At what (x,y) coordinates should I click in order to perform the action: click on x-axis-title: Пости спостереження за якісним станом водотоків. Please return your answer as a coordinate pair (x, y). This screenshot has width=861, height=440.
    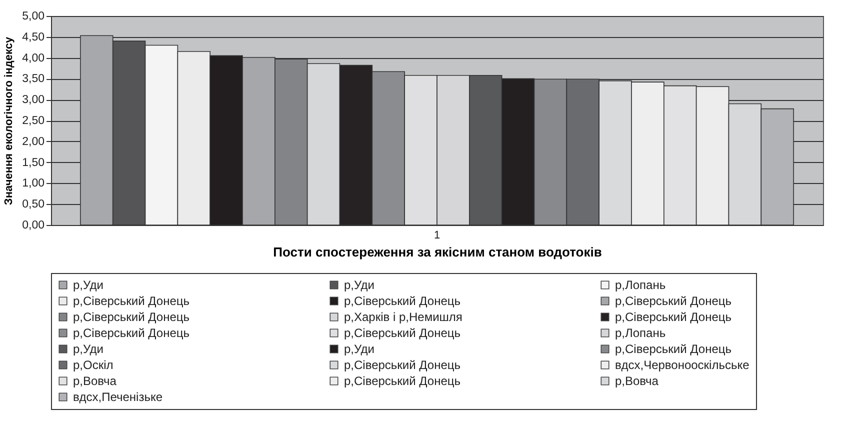
    Looking at the image, I should click on (437, 252).